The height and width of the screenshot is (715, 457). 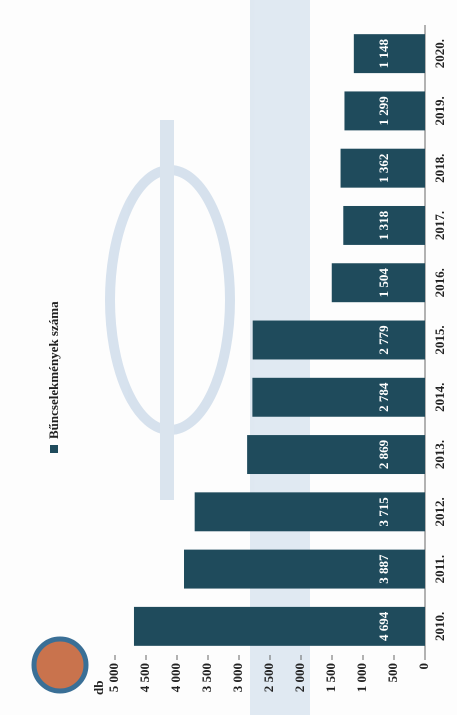 I want to click on y-tick-label: 4 000, so click(x=175, y=677).